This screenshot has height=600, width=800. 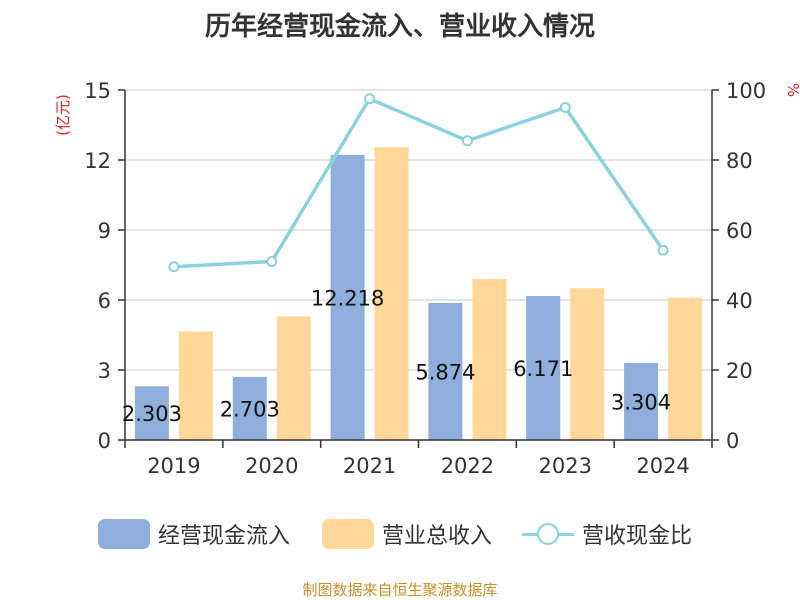 I want to click on bar-revenue-2019, so click(x=195, y=385).